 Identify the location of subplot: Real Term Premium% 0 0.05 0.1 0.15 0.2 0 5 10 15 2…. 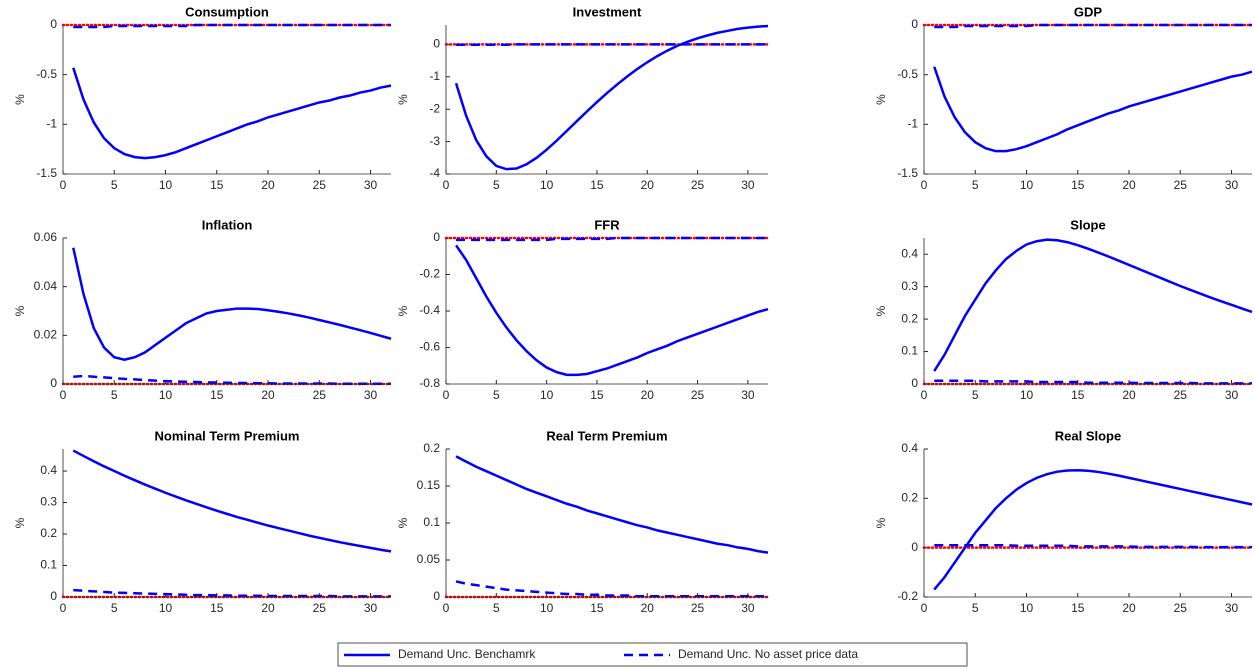
(583, 521).